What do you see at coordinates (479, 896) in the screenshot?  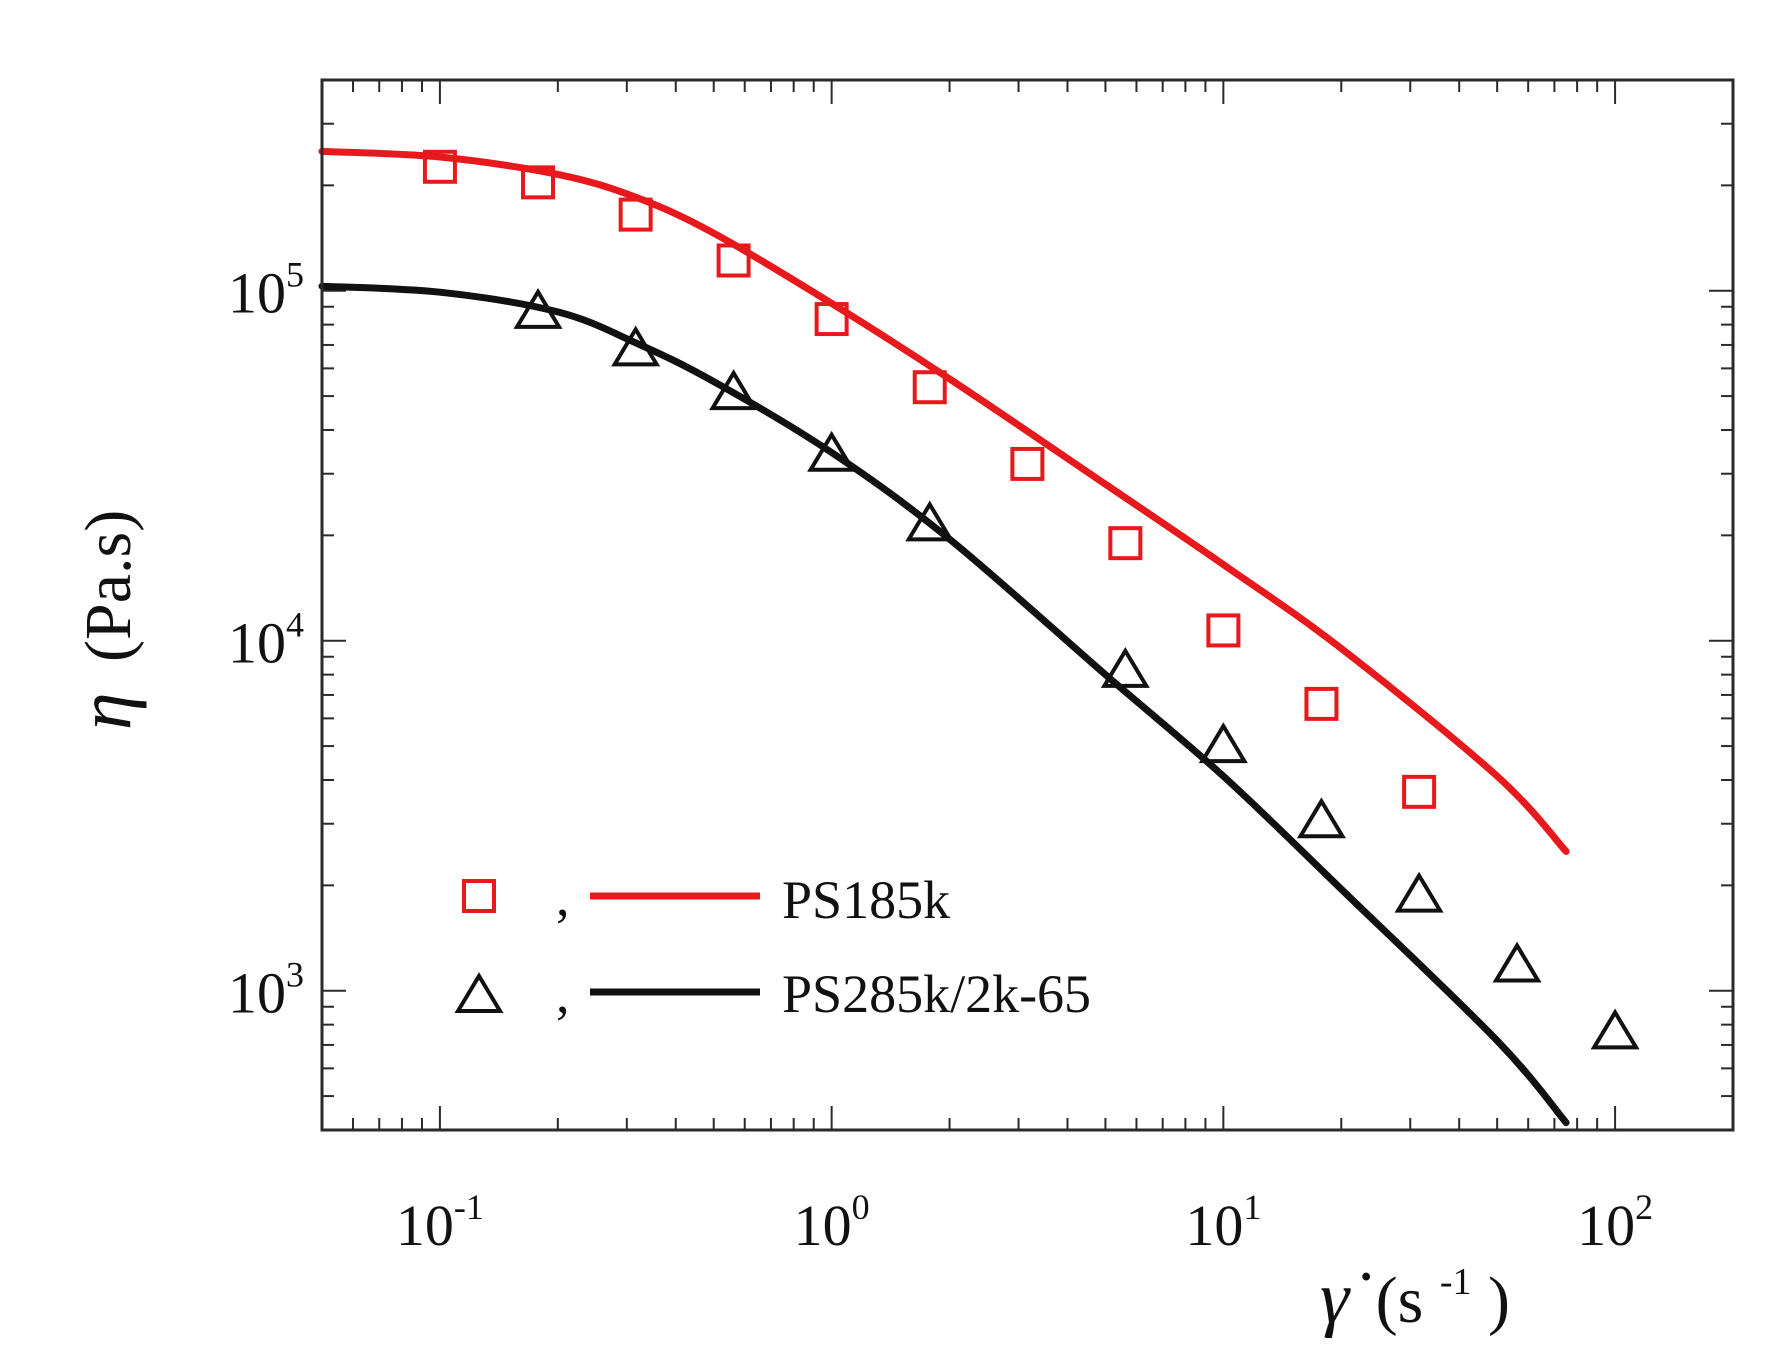 I see `legend-square-marker` at bounding box center [479, 896].